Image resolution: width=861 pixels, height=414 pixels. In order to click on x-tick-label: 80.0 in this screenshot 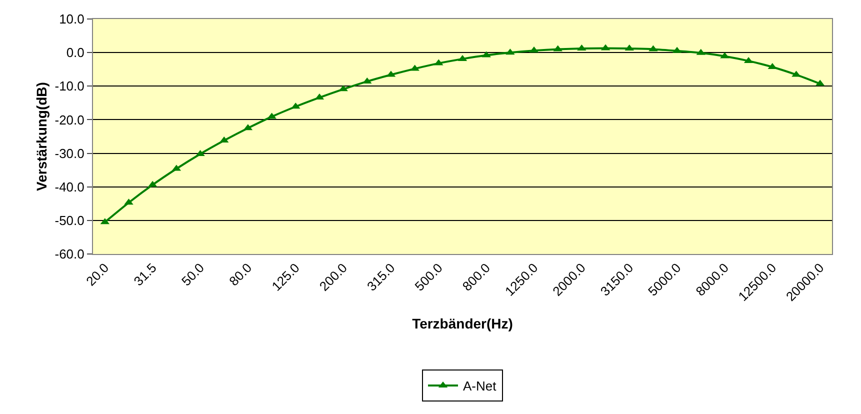, I will do `click(240, 274)`.